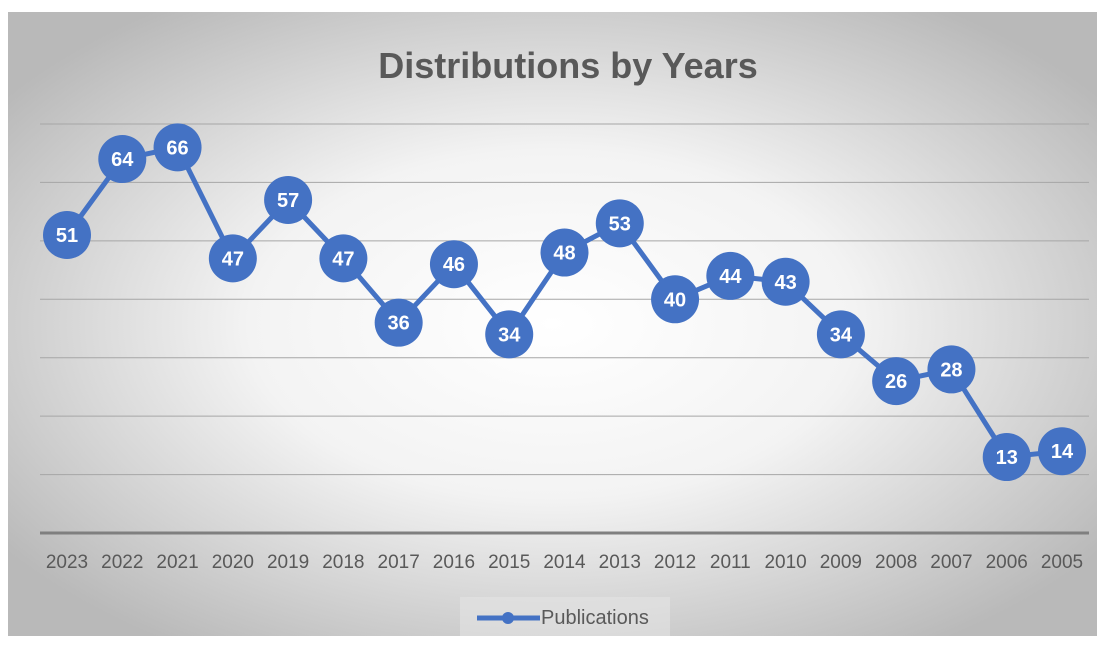 The height and width of the screenshot is (648, 1105). I want to click on legend: Publications, so click(565, 616).